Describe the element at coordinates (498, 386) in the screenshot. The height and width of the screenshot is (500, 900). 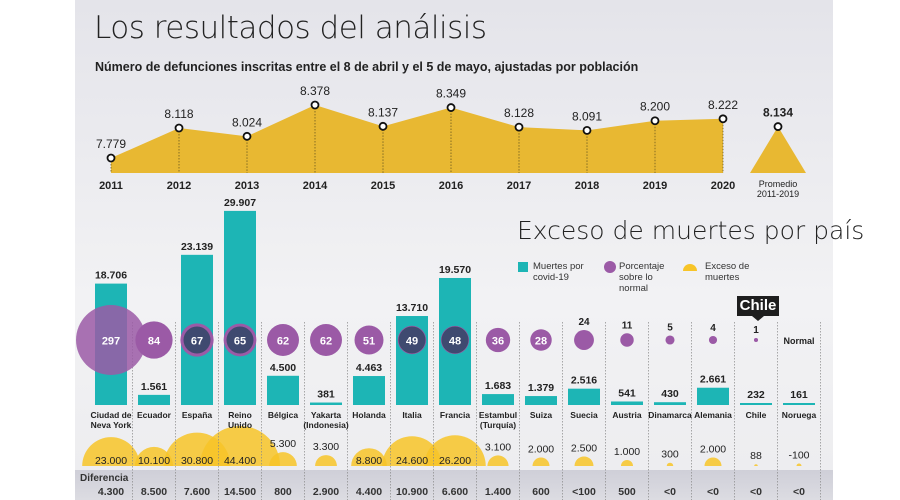
I see `covid-value-label: 1.683` at that location.